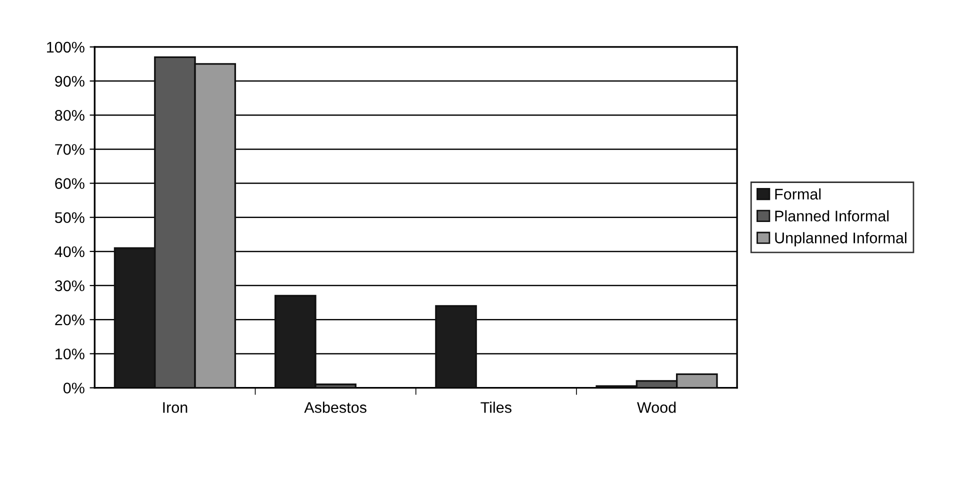 The width and height of the screenshot is (966, 494). I want to click on y-tick-label: 40%, so click(69, 252).